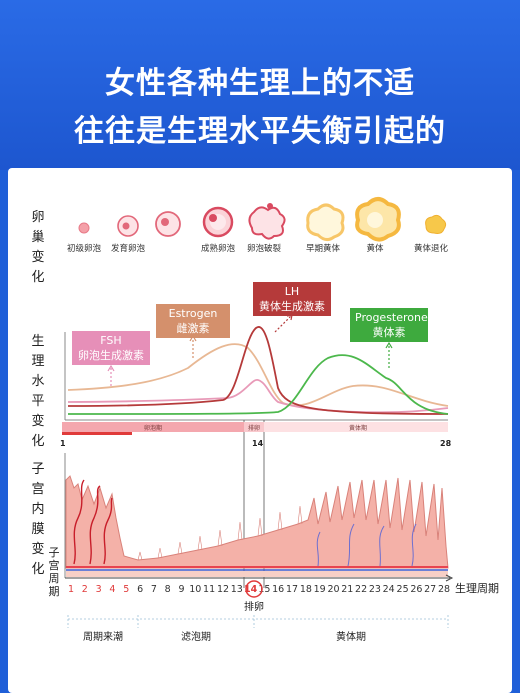 The image size is (520, 693). Describe the element at coordinates (292, 291) in the screenshot. I see `lh-name: LH` at that location.